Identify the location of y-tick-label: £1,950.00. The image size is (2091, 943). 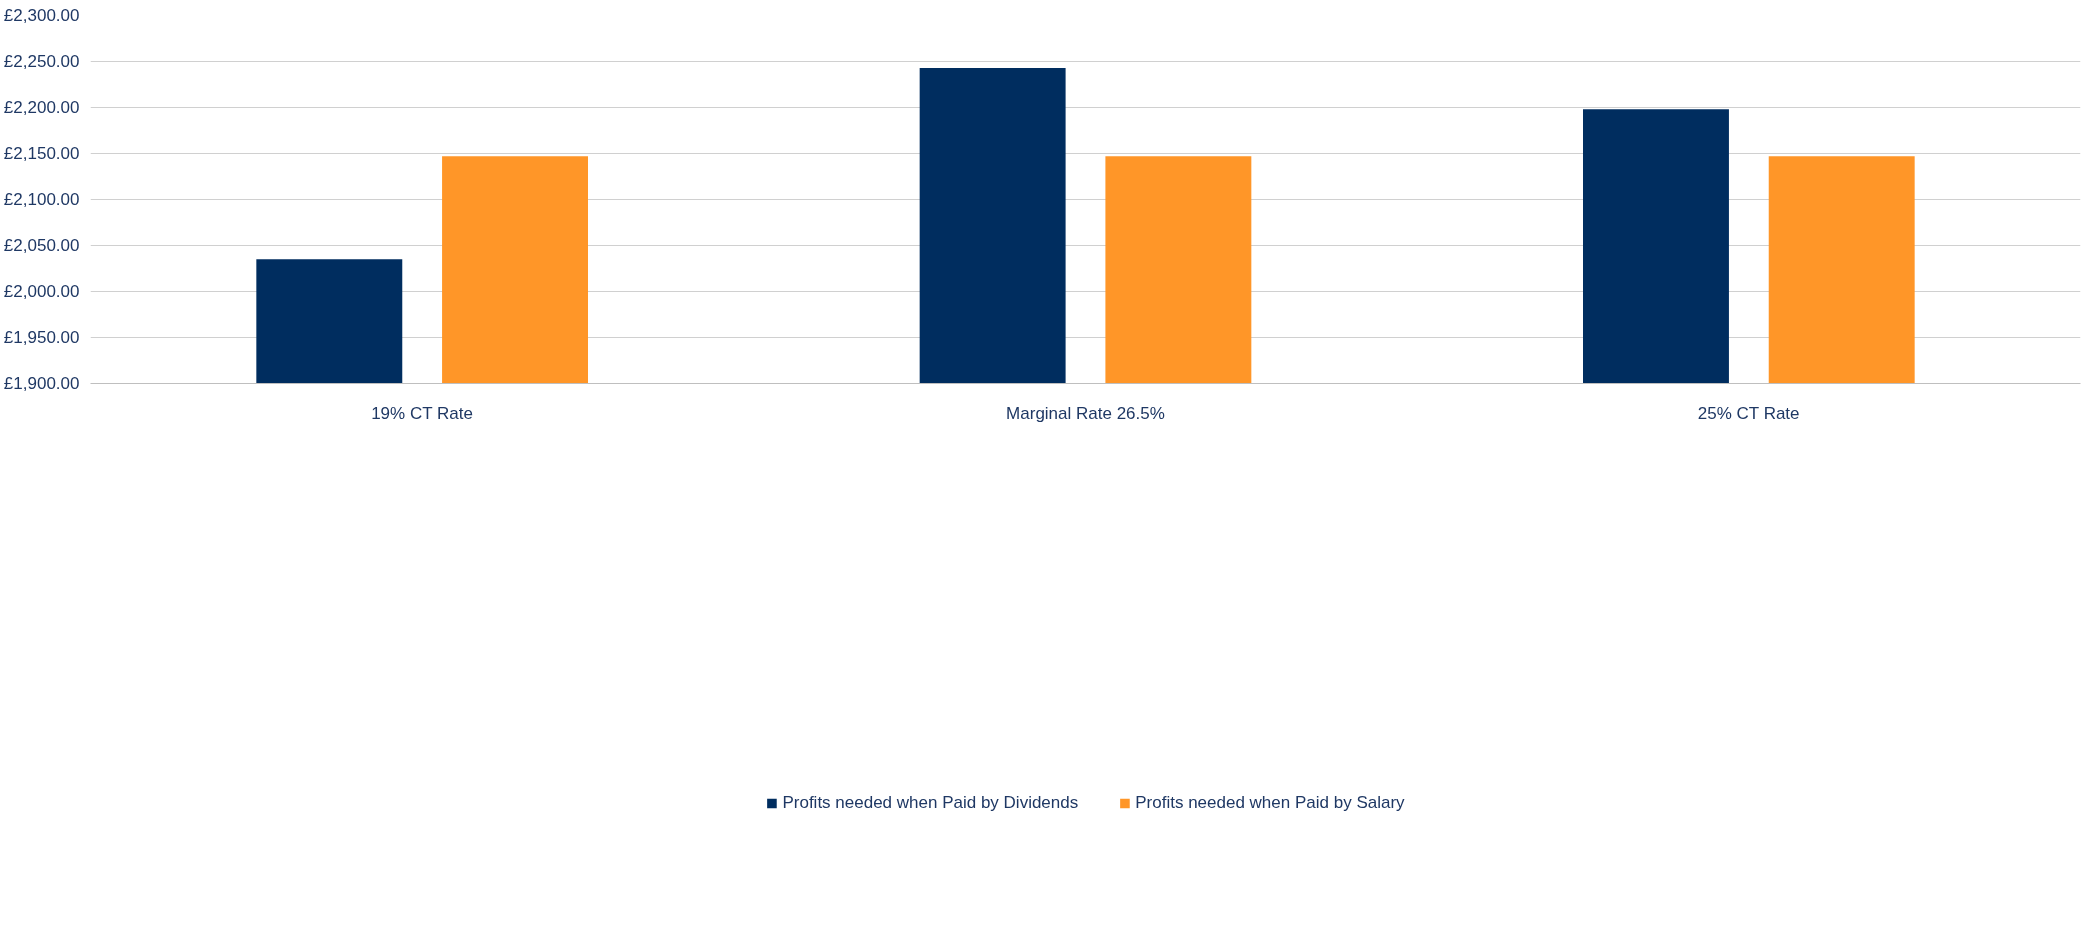
(41, 337).